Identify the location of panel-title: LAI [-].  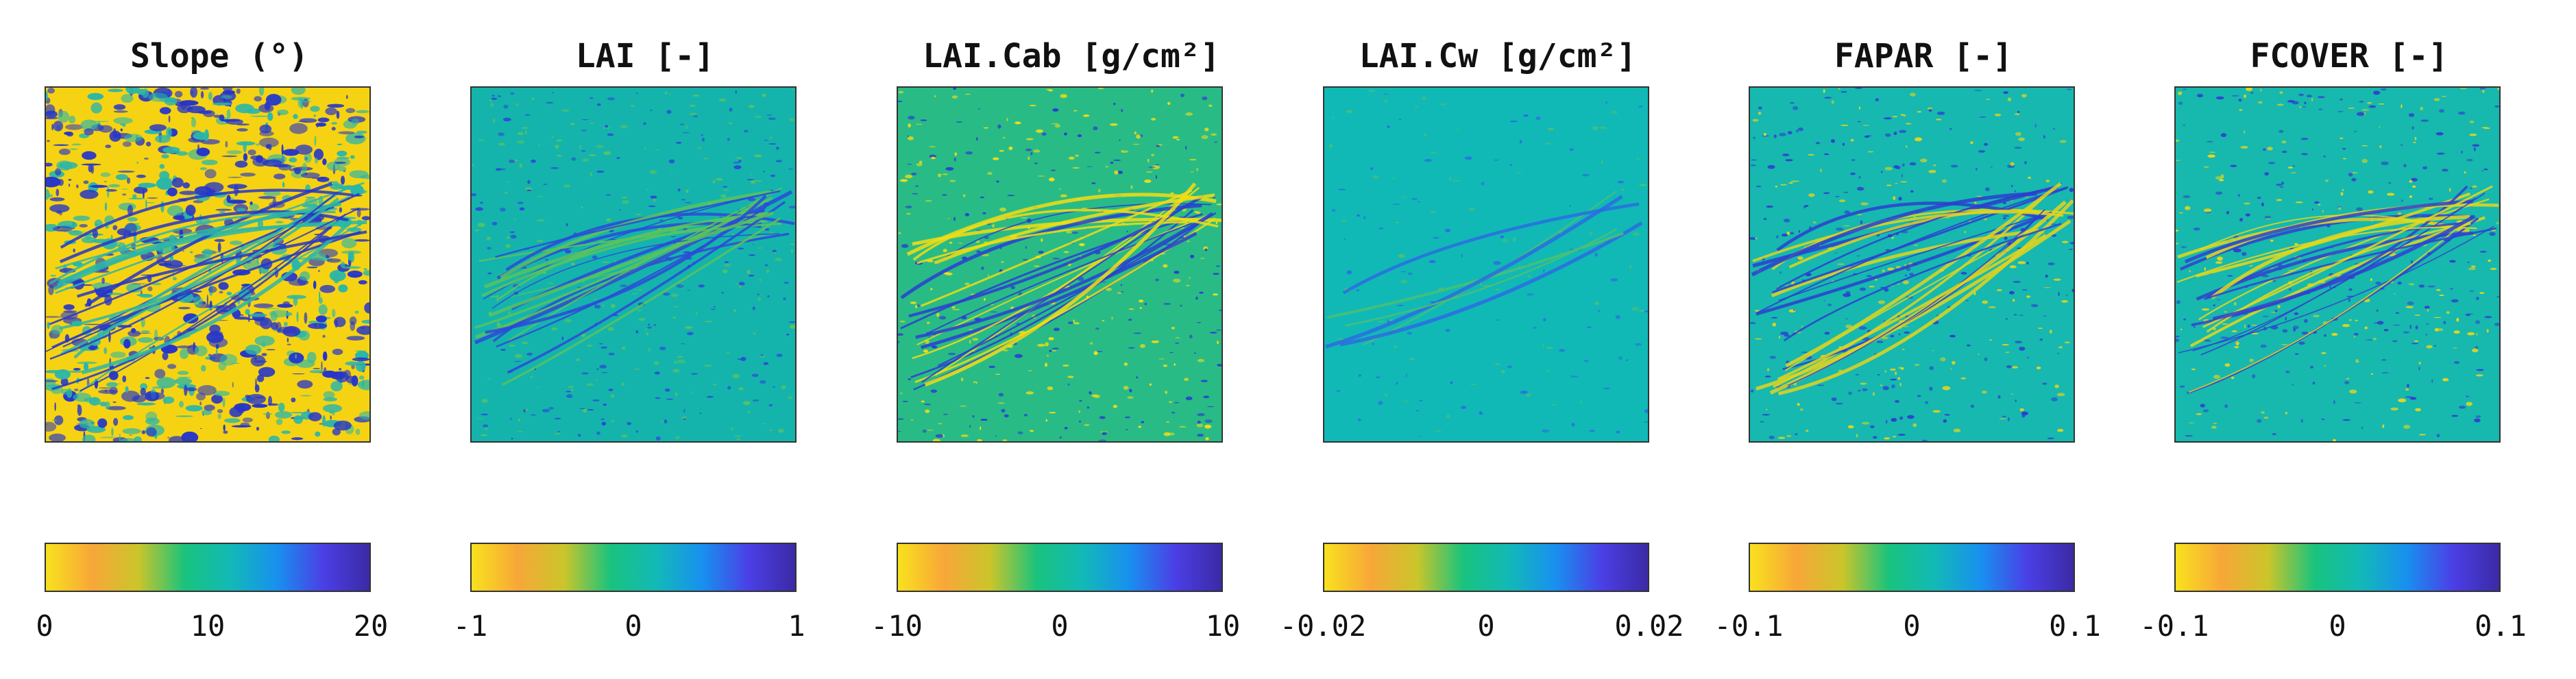
(645, 56).